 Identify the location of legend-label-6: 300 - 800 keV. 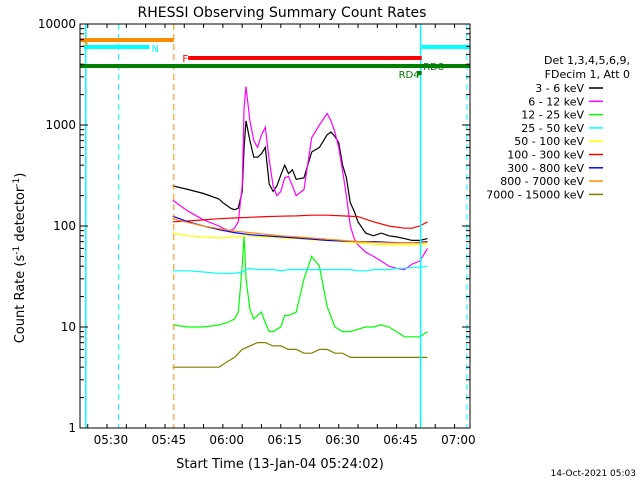
(545, 168).